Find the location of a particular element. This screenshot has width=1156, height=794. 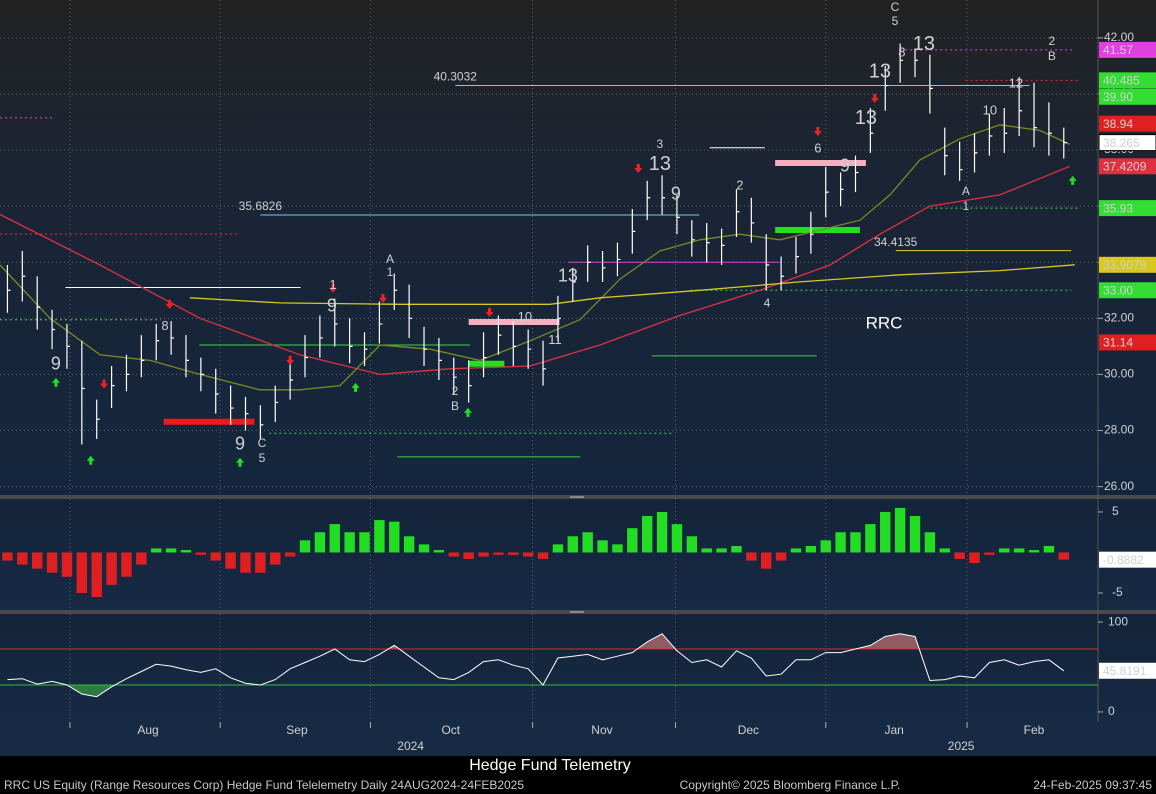

y-tick-label: 32.00 is located at coordinates (1119, 317).